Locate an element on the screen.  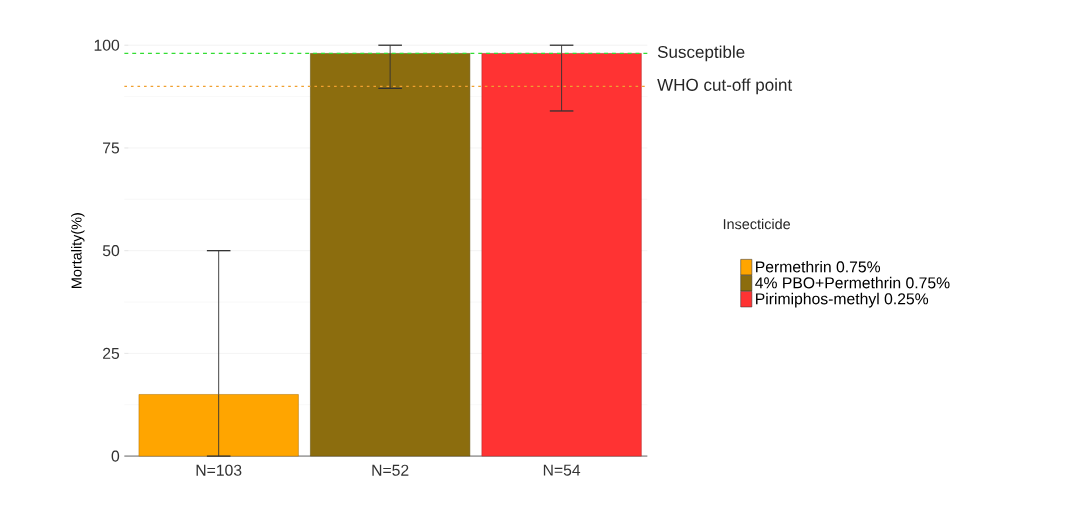
legend-label: Pirimiphos-methyl 0.25% is located at coordinates (842, 300).